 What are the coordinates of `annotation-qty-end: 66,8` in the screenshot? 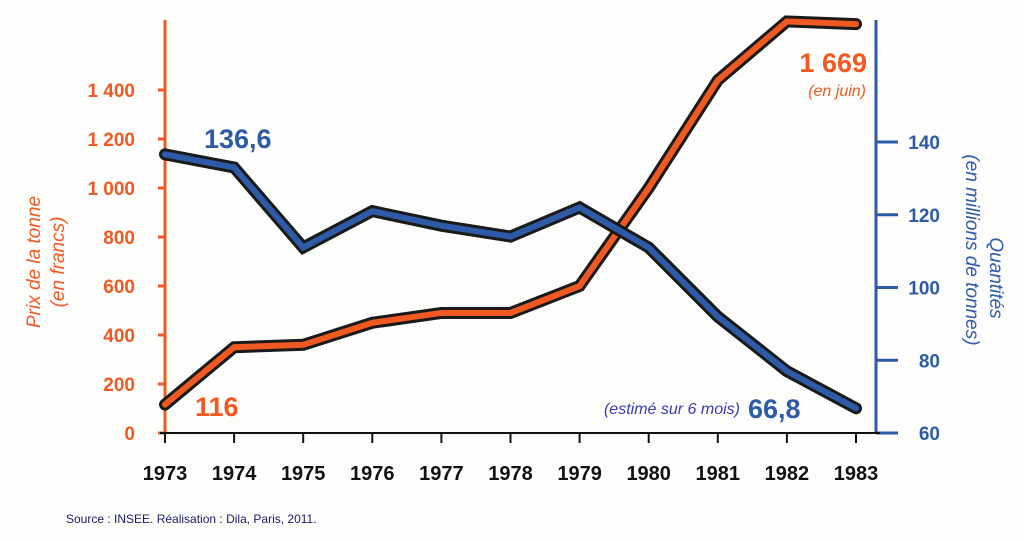 It's located at (774, 409).